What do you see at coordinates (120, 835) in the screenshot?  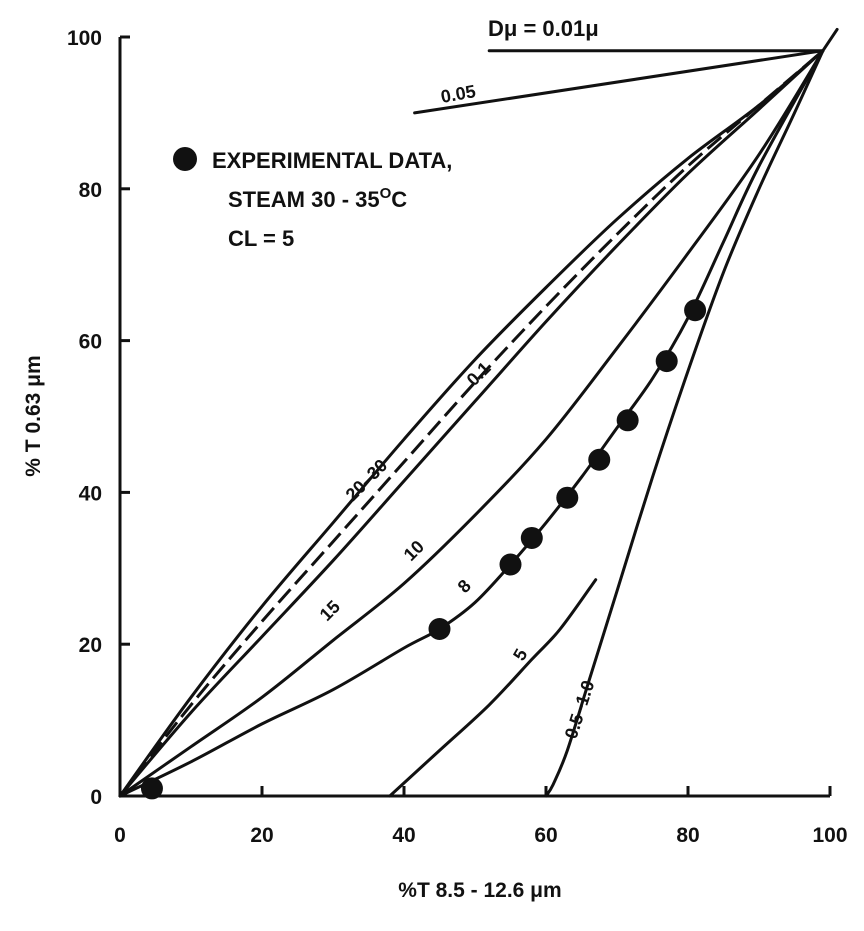 I see `x-tick-label: 0` at bounding box center [120, 835].